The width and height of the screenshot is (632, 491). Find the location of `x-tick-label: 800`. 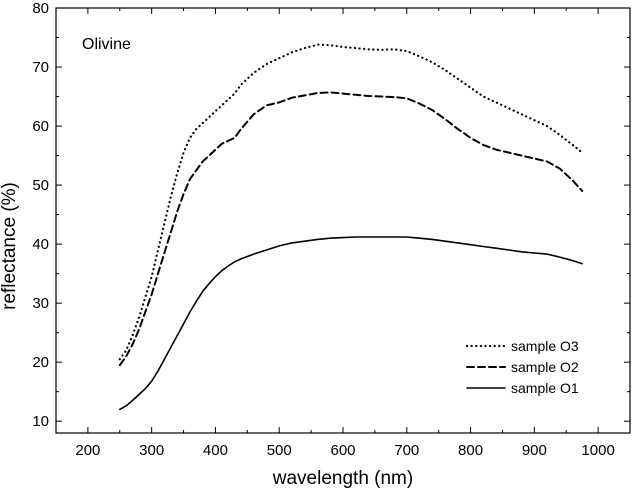

x-tick-label: 800 is located at coordinates (470, 450).